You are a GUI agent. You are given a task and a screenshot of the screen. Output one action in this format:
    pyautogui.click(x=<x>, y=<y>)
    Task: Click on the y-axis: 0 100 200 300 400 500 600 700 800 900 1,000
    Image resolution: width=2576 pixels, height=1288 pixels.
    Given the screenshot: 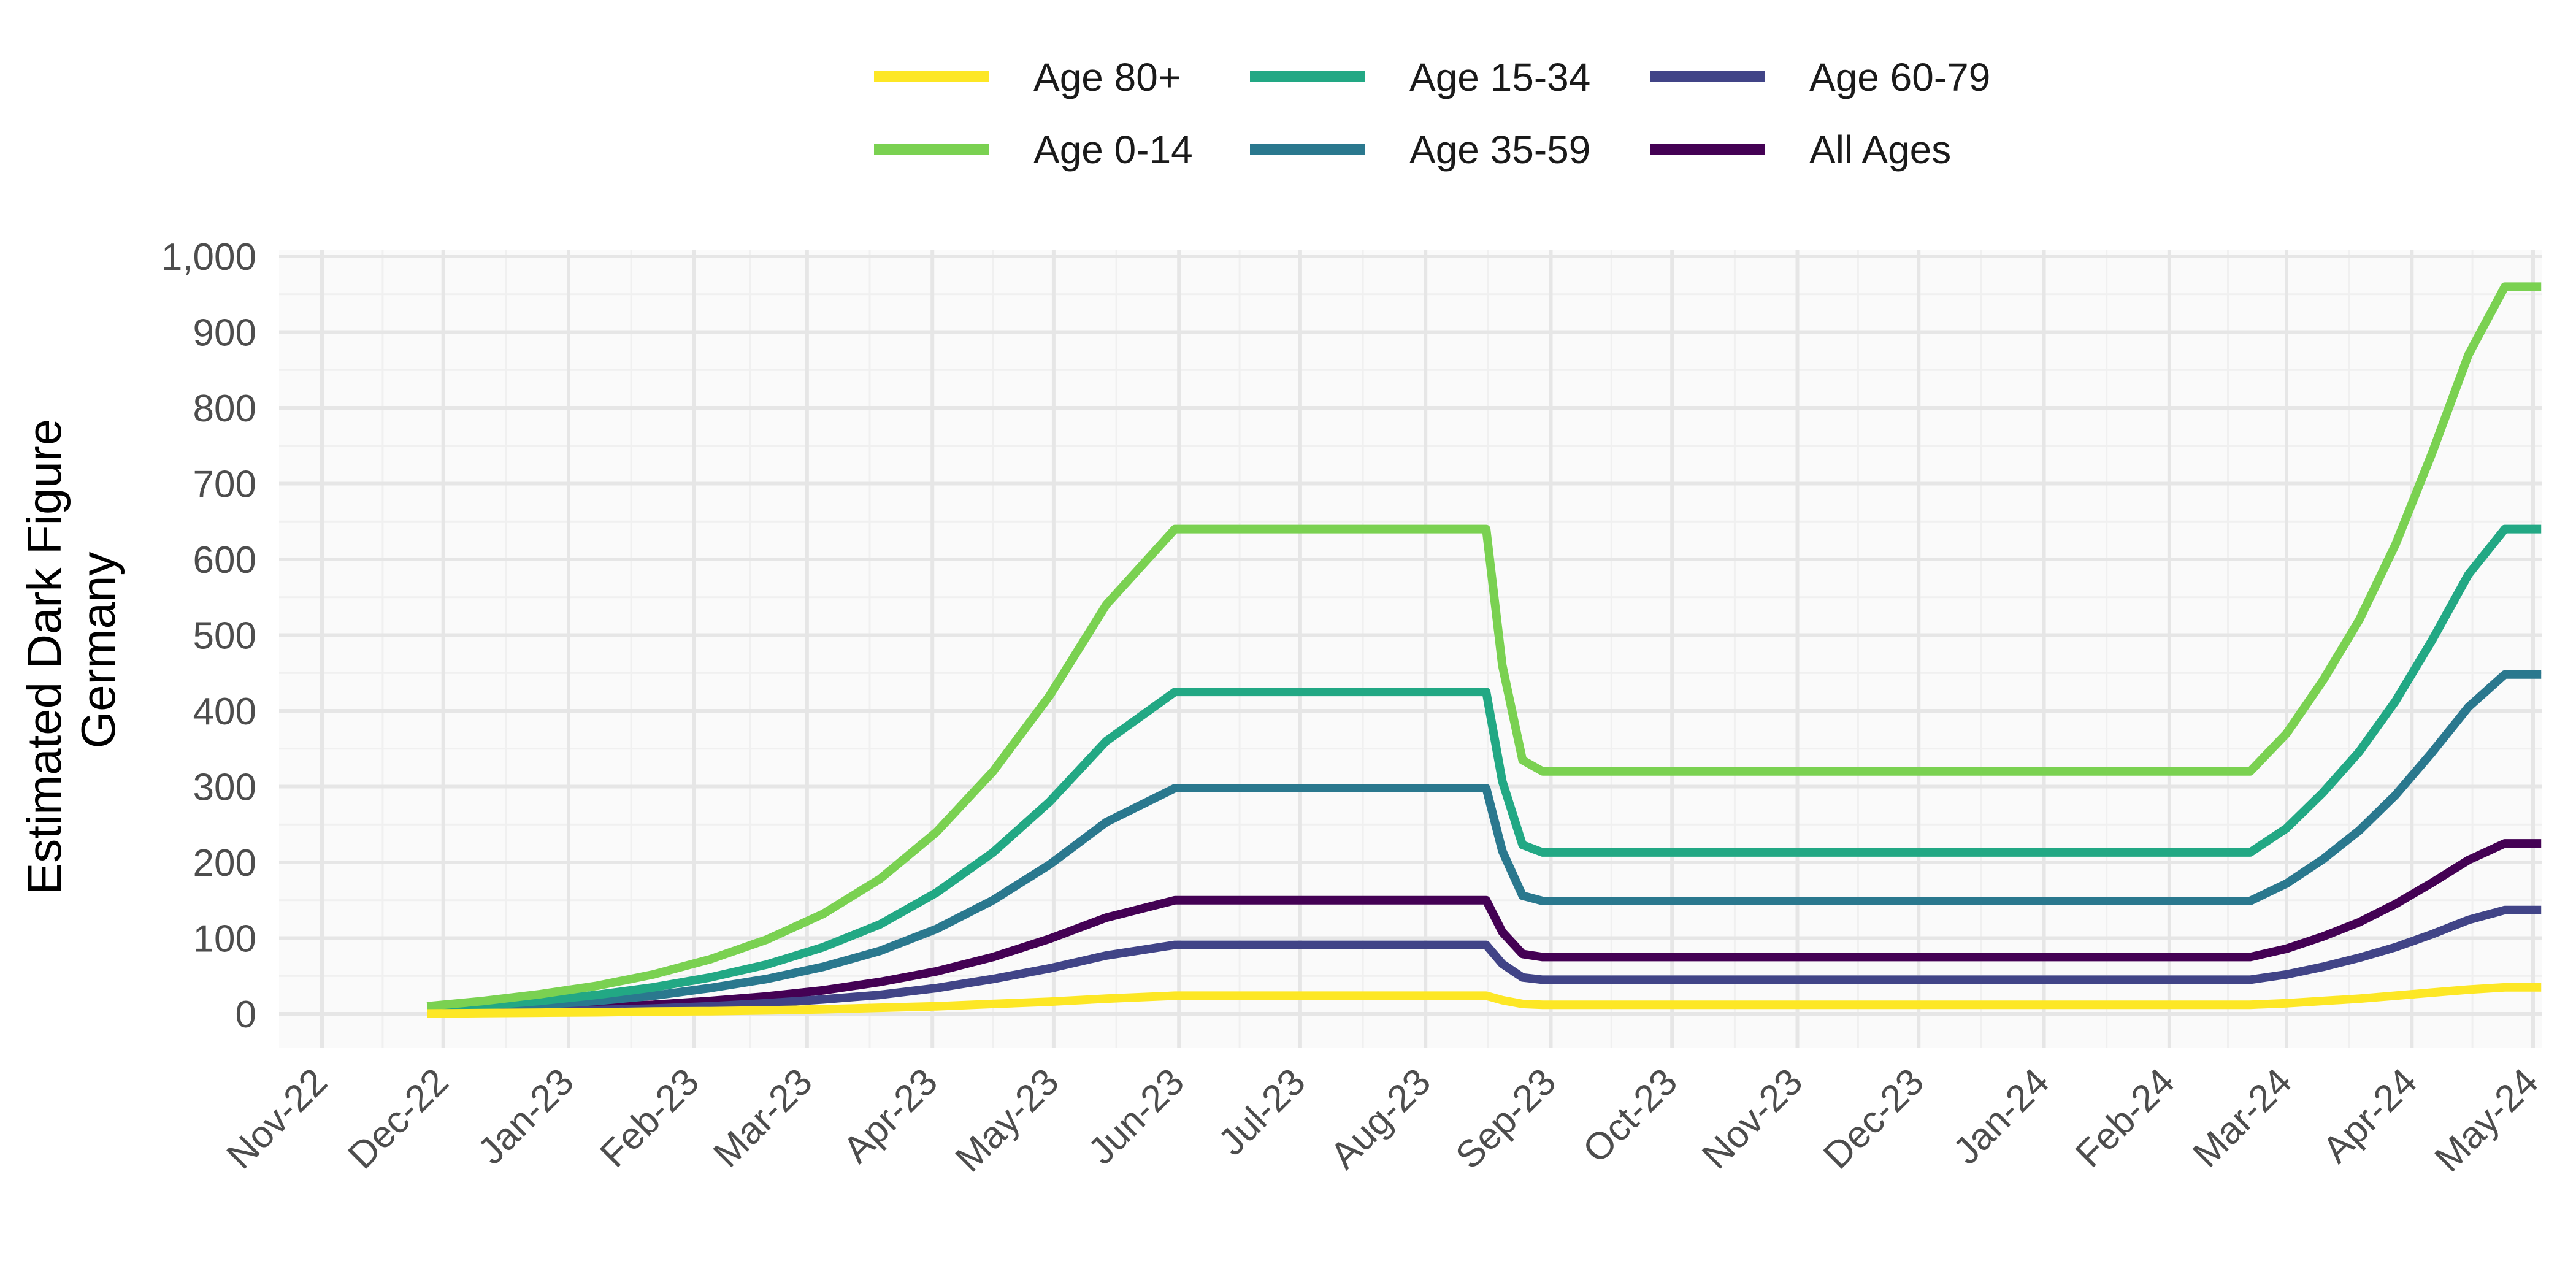 What is the action you would take?
    pyautogui.click(x=208, y=636)
    